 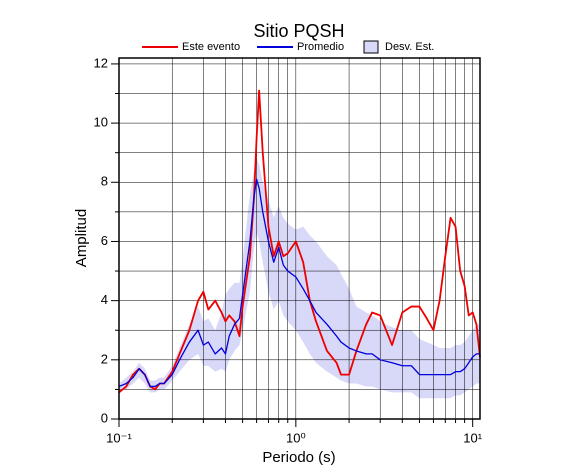 I want to click on x-tick-label: 10⁻¹, so click(x=119, y=437).